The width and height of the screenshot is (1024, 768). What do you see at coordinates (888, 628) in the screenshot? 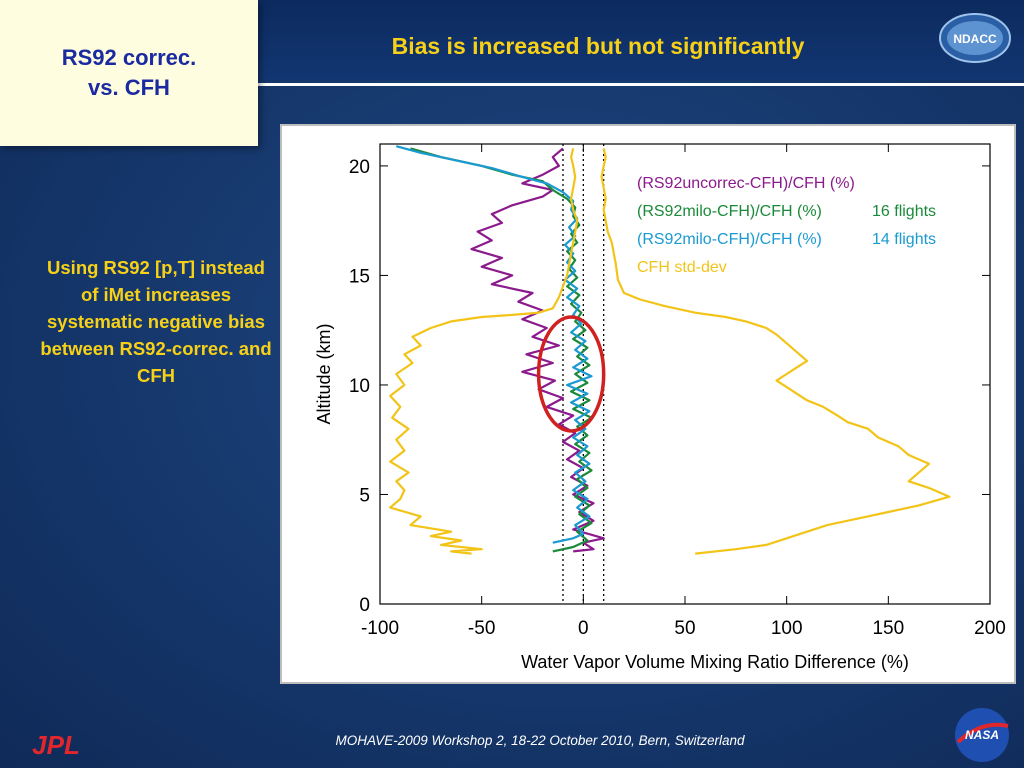
I see `x-tick-label: 150` at bounding box center [888, 628].